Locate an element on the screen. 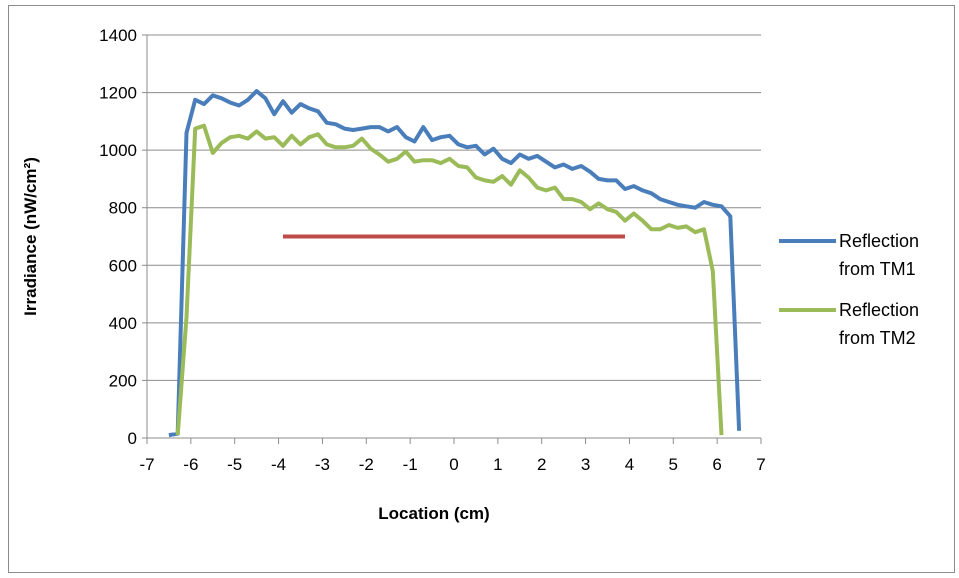  x-axis-ticks: -7 -6 -5 -4 -3 -2 -1 0 1 2 3 4 5 6 7 is located at coordinates (452, 456).